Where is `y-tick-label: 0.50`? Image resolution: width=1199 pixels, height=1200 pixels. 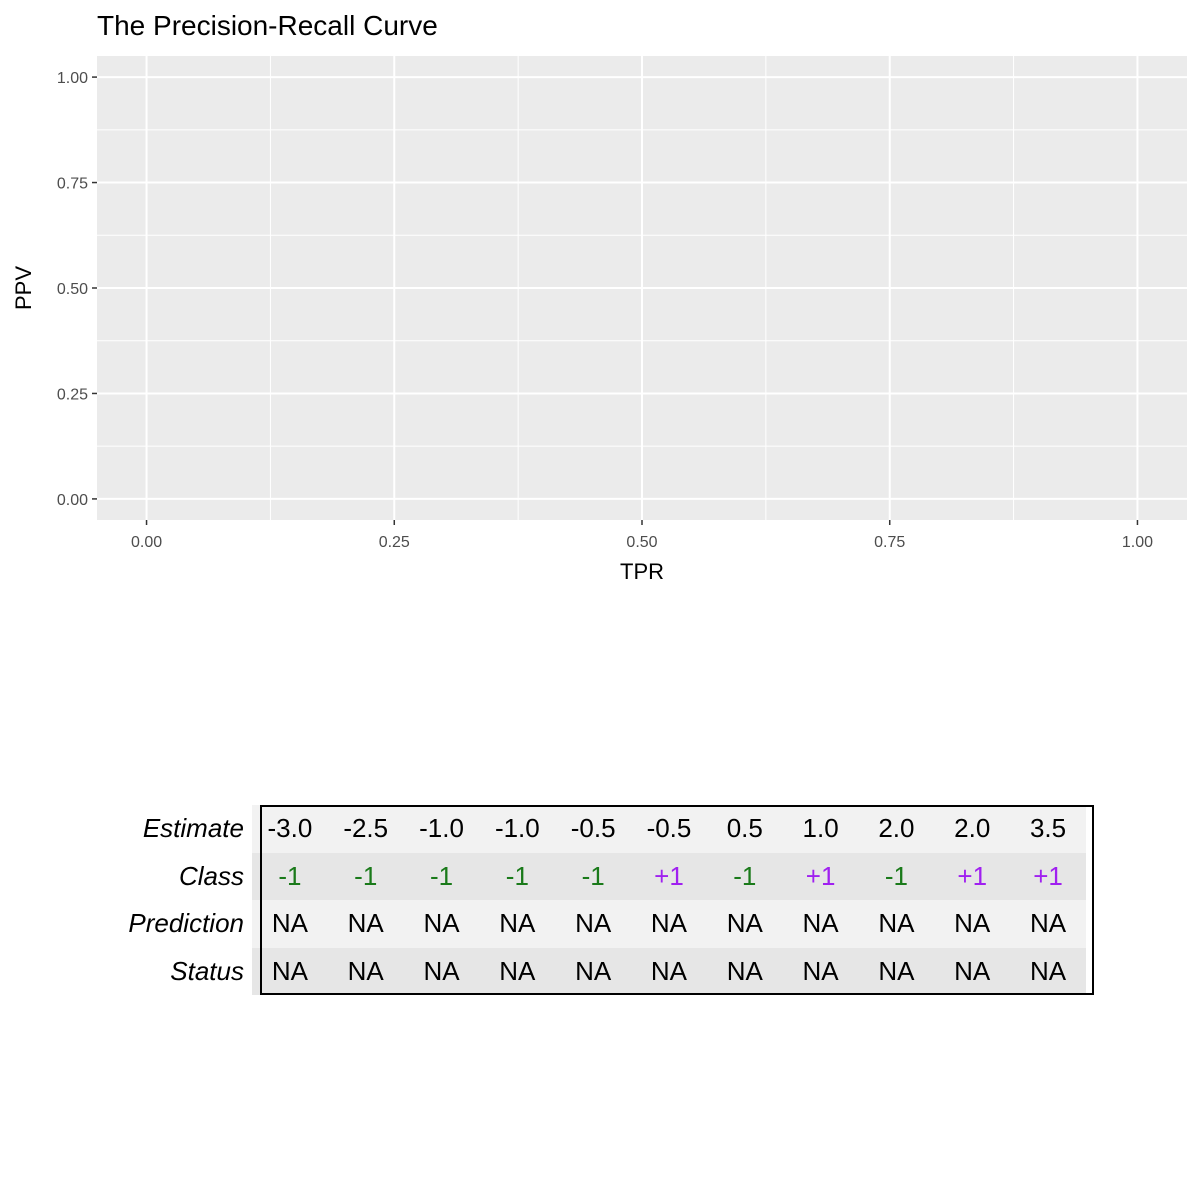
y-tick-label: 0.50 is located at coordinates (72, 289).